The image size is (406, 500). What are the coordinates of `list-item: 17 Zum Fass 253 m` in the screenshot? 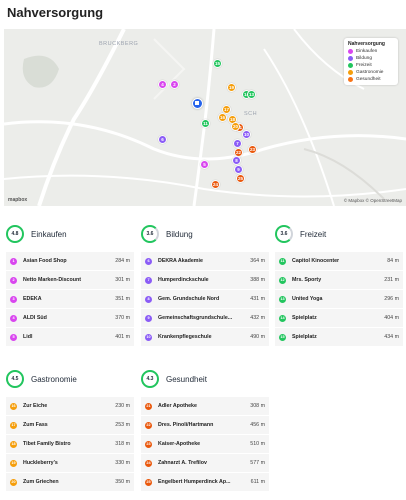 It's located at (70, 425).